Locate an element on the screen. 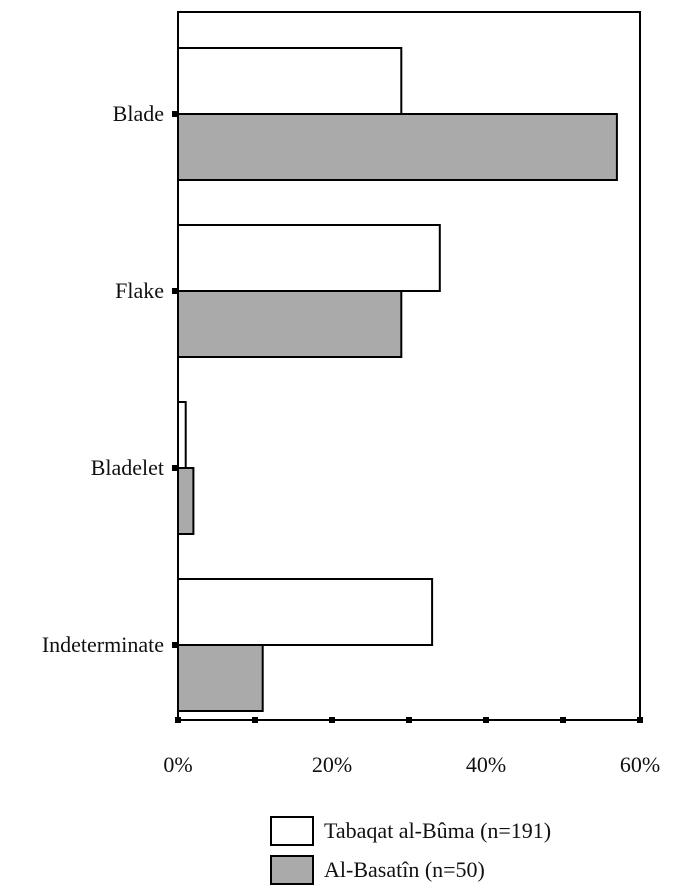 This screenshot has height=891, width=676. x-tick-label: 20% is located at coordinates (332, 764).